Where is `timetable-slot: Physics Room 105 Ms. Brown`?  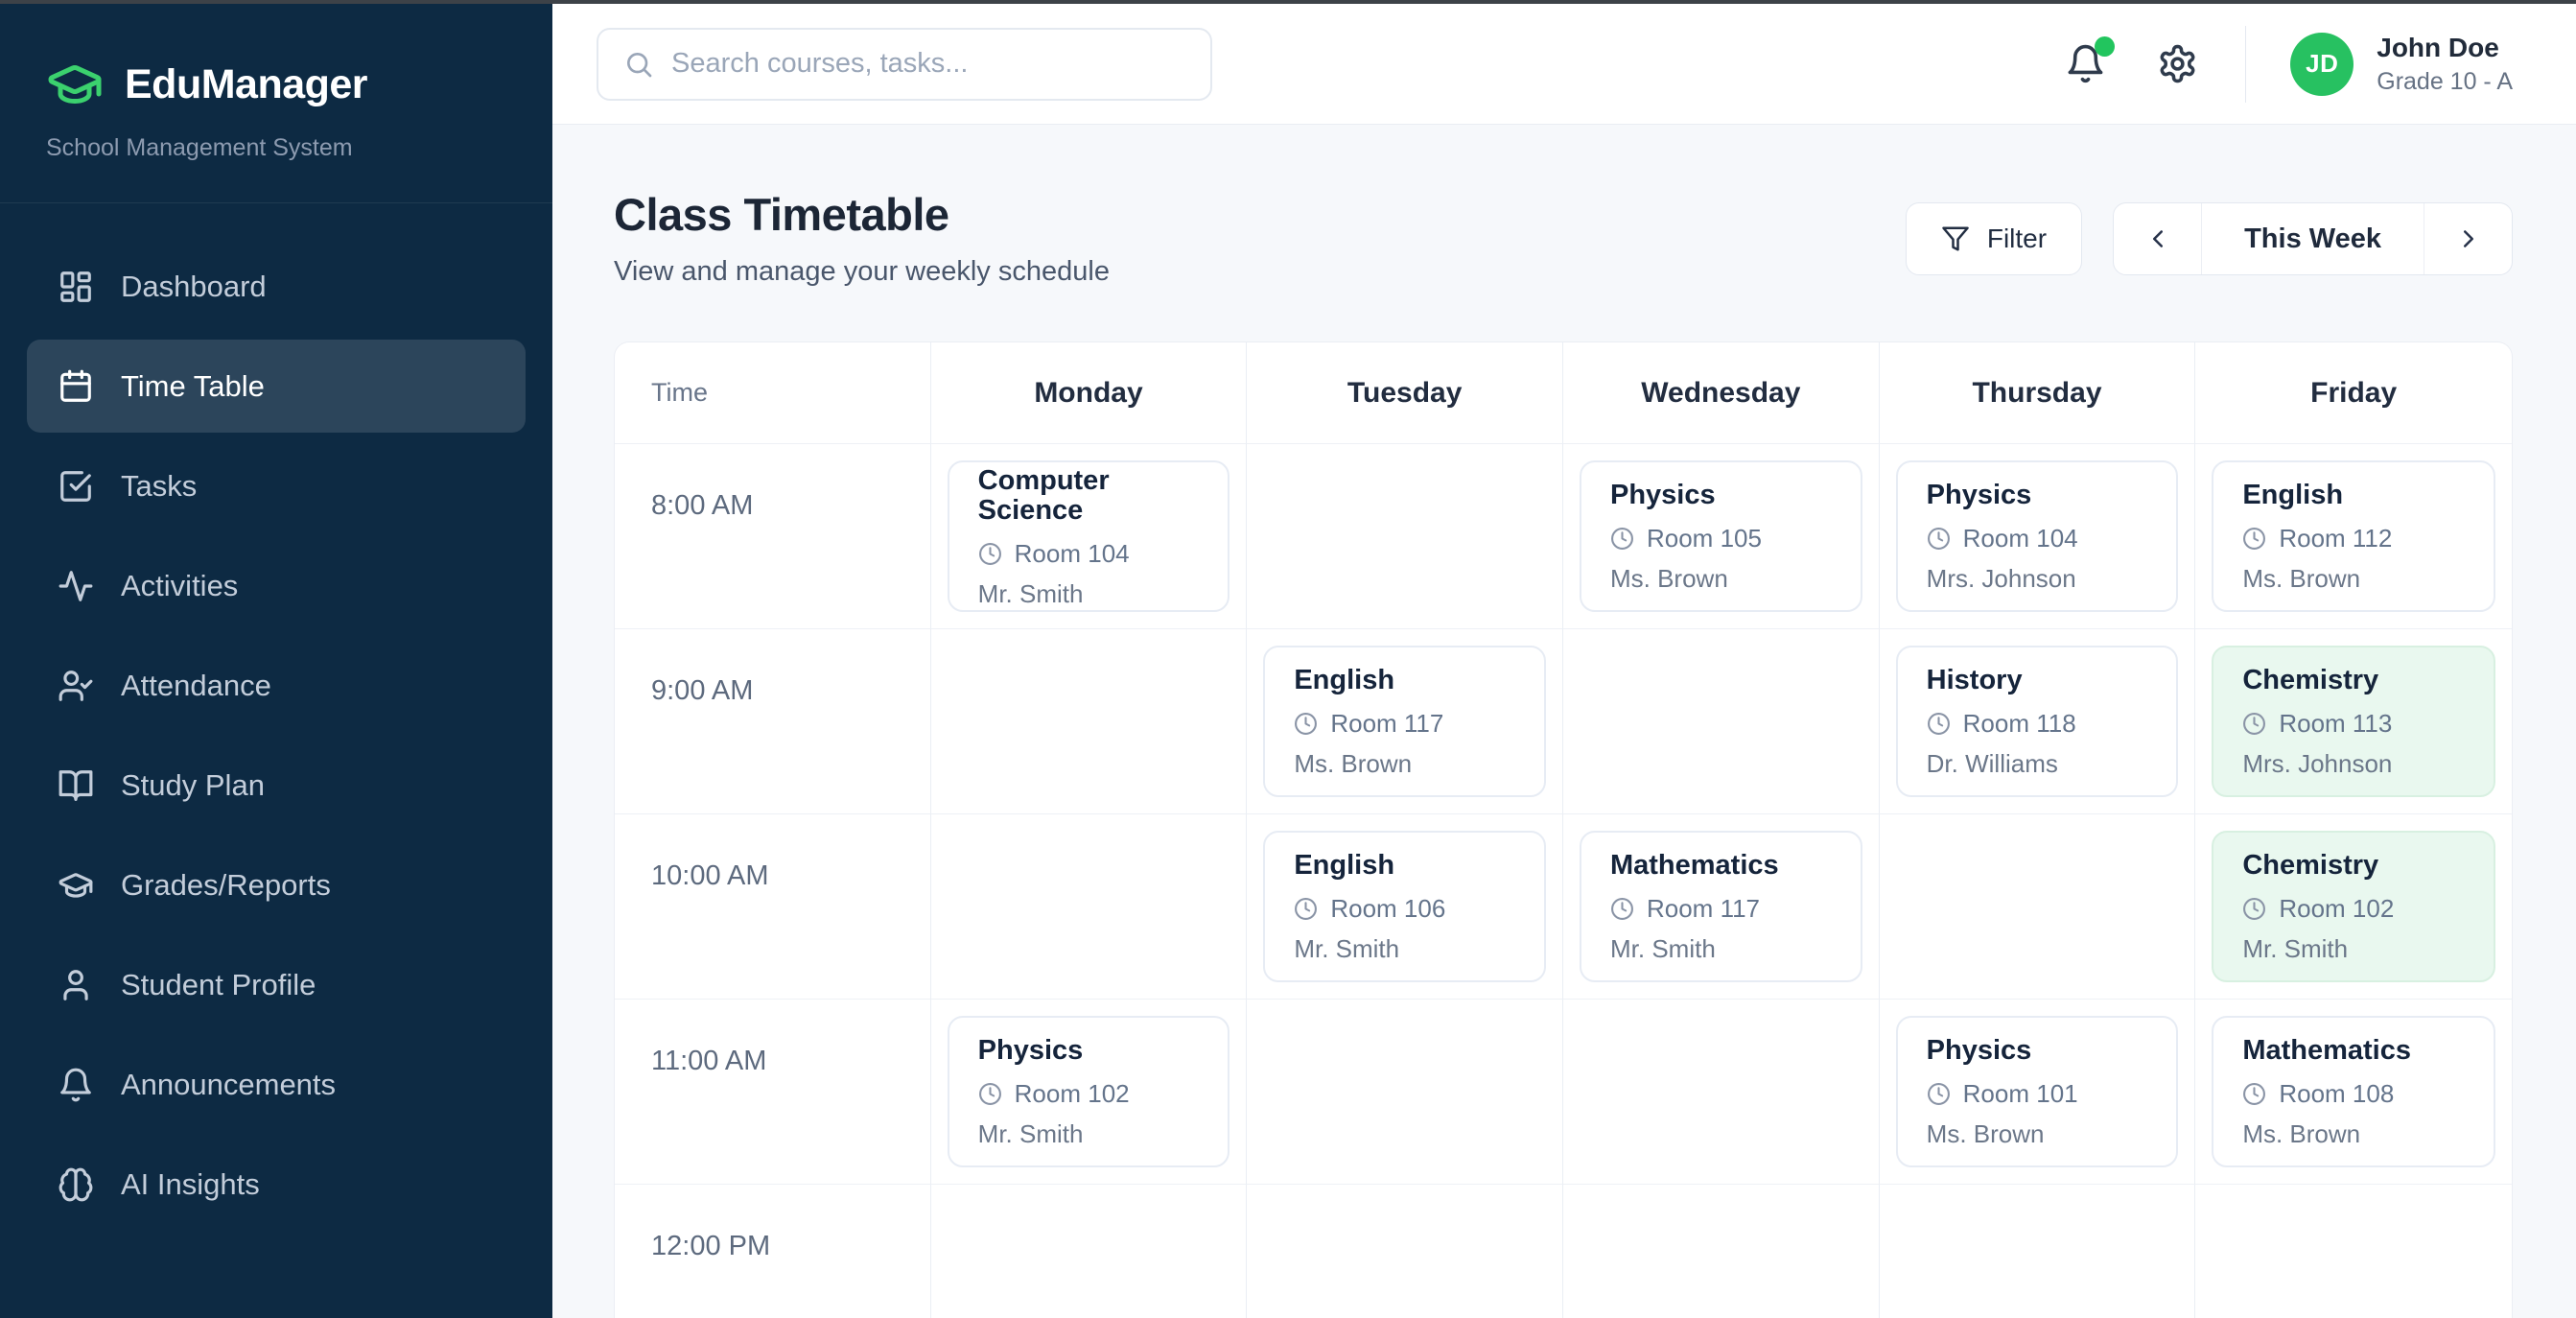
timetable-slot: Physics Room 105 Ms. Brown is located at coordinates (1721, 537).